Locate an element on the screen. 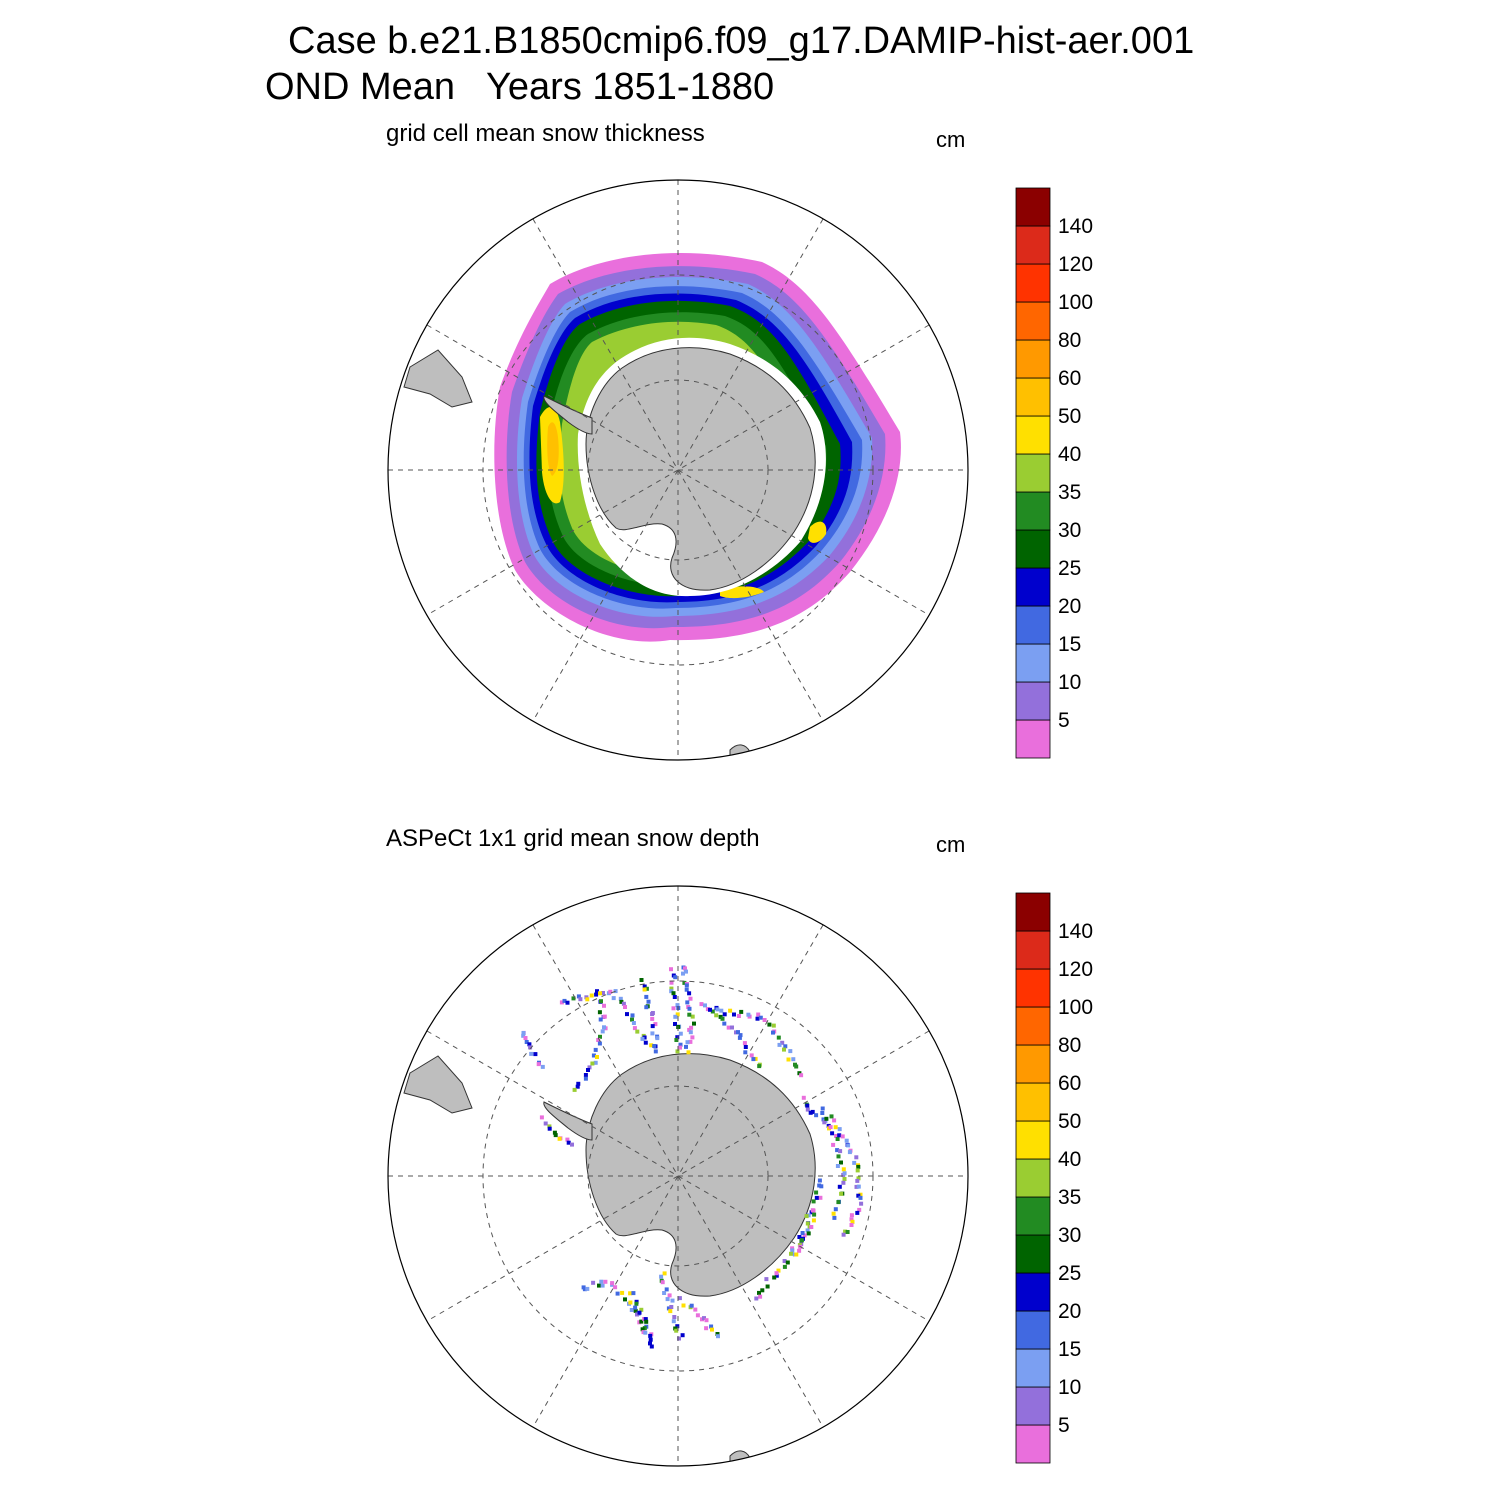  graticule is located at coordinates (678, 470).